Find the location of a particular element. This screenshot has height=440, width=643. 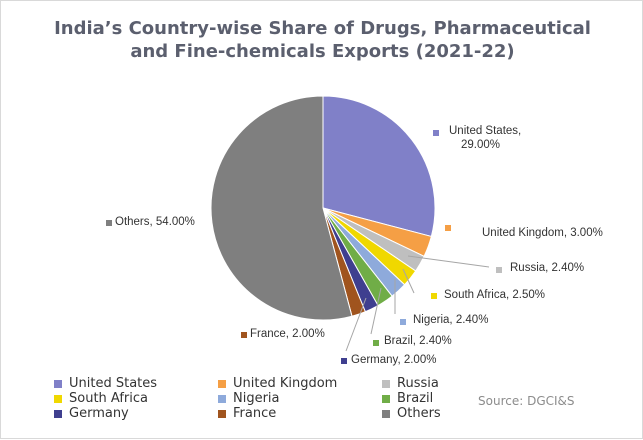

data-label-brazil: Brazil, 2.40% is located at coordinates (418, 341).